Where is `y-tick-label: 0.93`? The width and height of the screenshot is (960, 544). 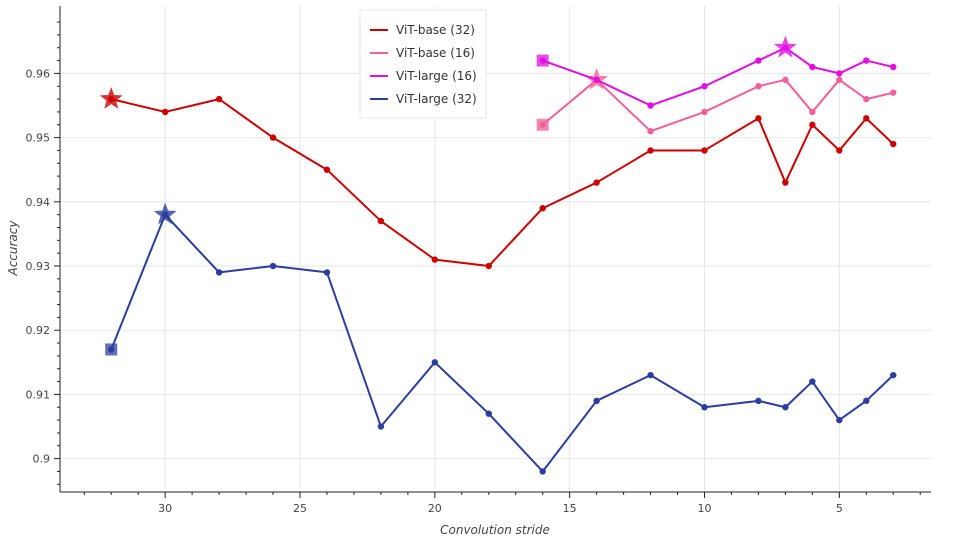 y-tick-label: 0.93 is located at coordinates (38, 266).